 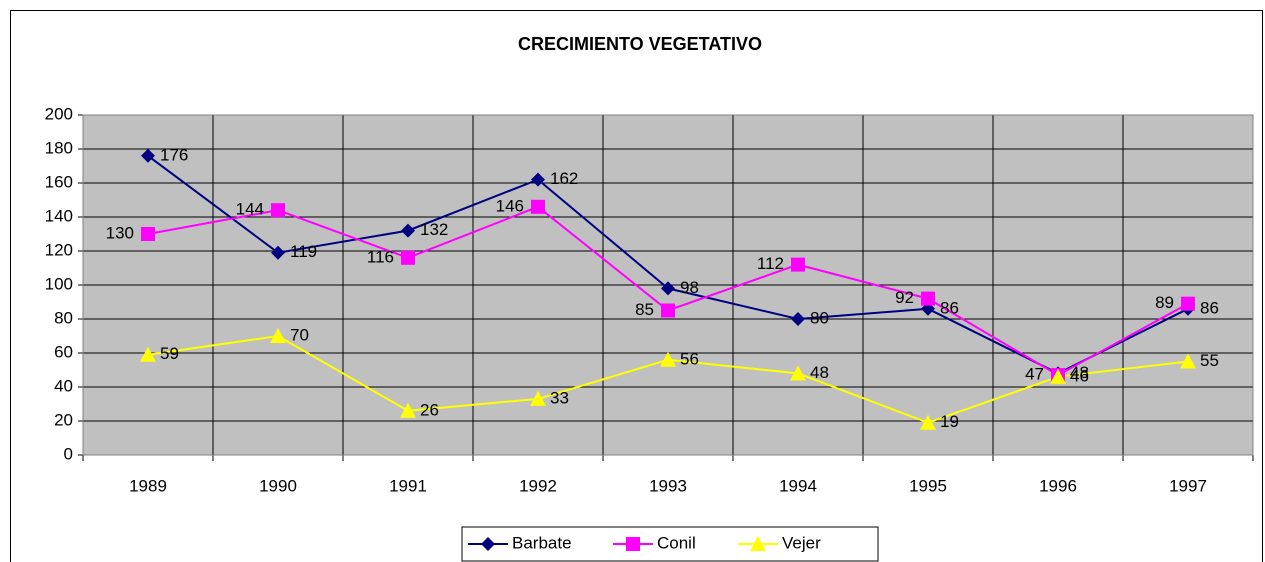 I want to click on data-label: 80, so click(x=819, y=317).